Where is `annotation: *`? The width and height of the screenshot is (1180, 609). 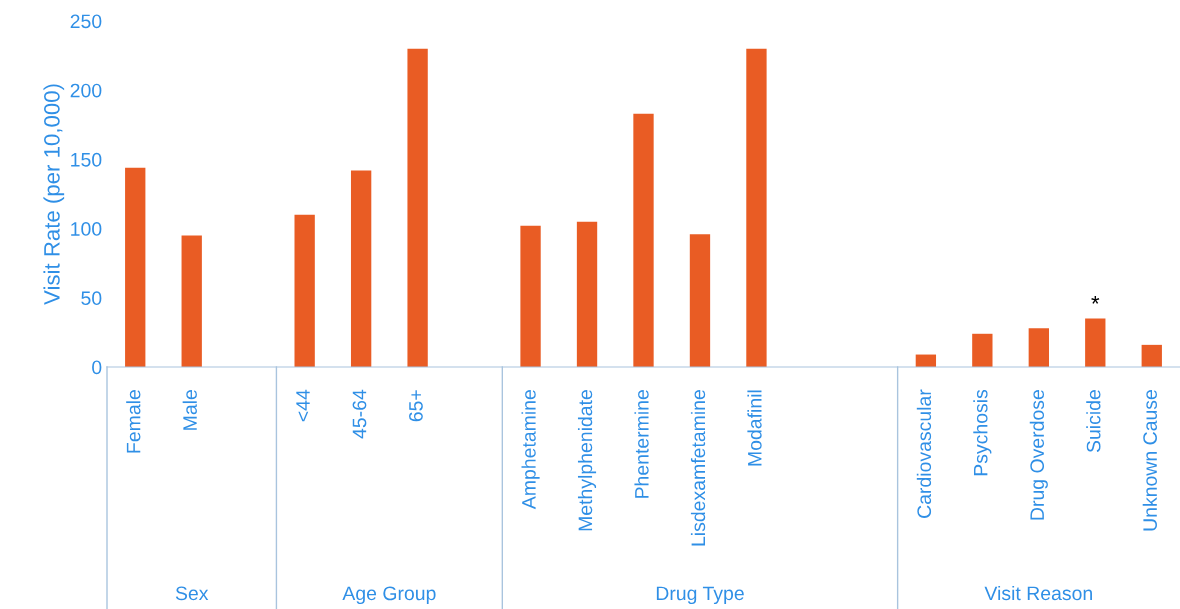
annotation: * is located at coordinates (1095, 299).